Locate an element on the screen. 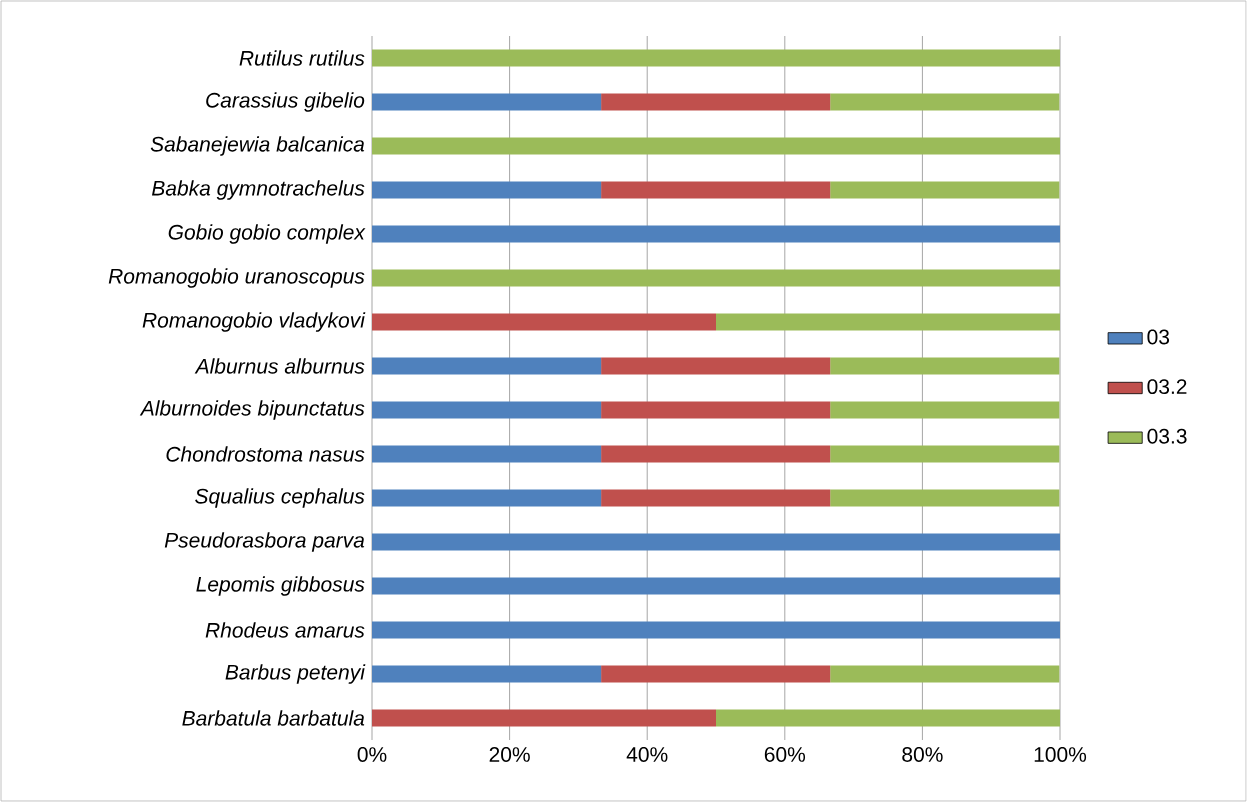 This screenshot has width=1247, height=802. x-tick-label: 20% is located at coordinates (509, 754).